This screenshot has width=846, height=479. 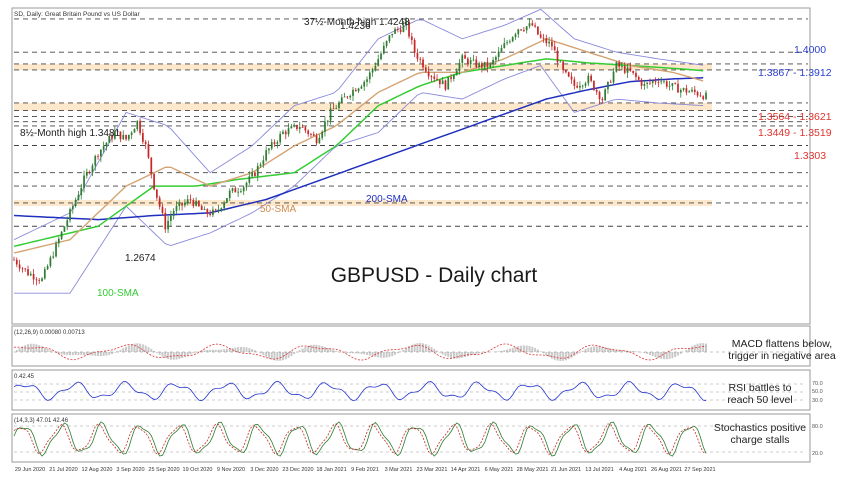 I want to click on month-high-label: 37½-Month high 1.4248, so click(x=357, y=22).